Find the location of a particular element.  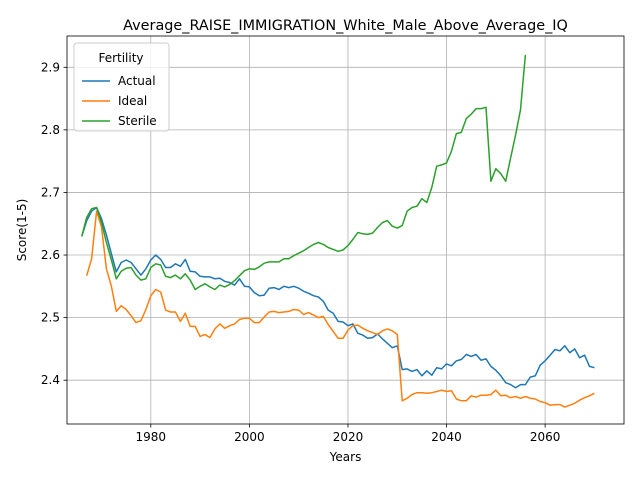

x-tick-label: 2060 is located at coordinates (545, 437).